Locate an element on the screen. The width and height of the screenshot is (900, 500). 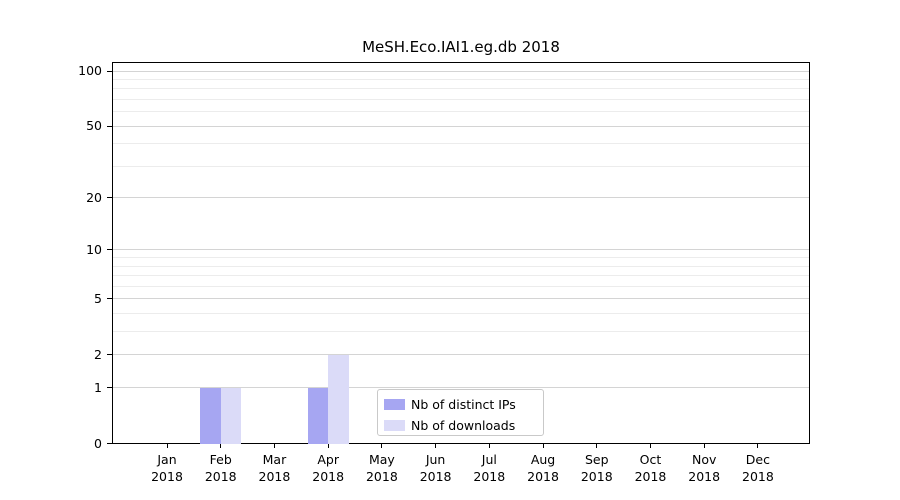
legend-label-downloads: Nb of downloads is located at coordinates (463, 425).